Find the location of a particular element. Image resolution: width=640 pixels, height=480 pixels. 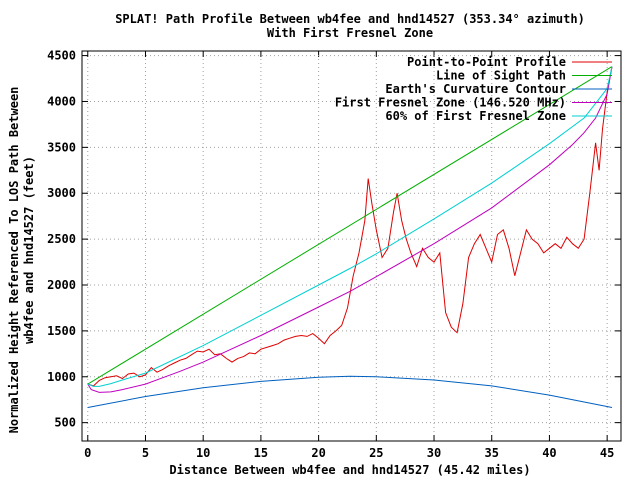

legend-label-line-of-sight-path: Line of Sight Path is located at coordinates (501, 76).